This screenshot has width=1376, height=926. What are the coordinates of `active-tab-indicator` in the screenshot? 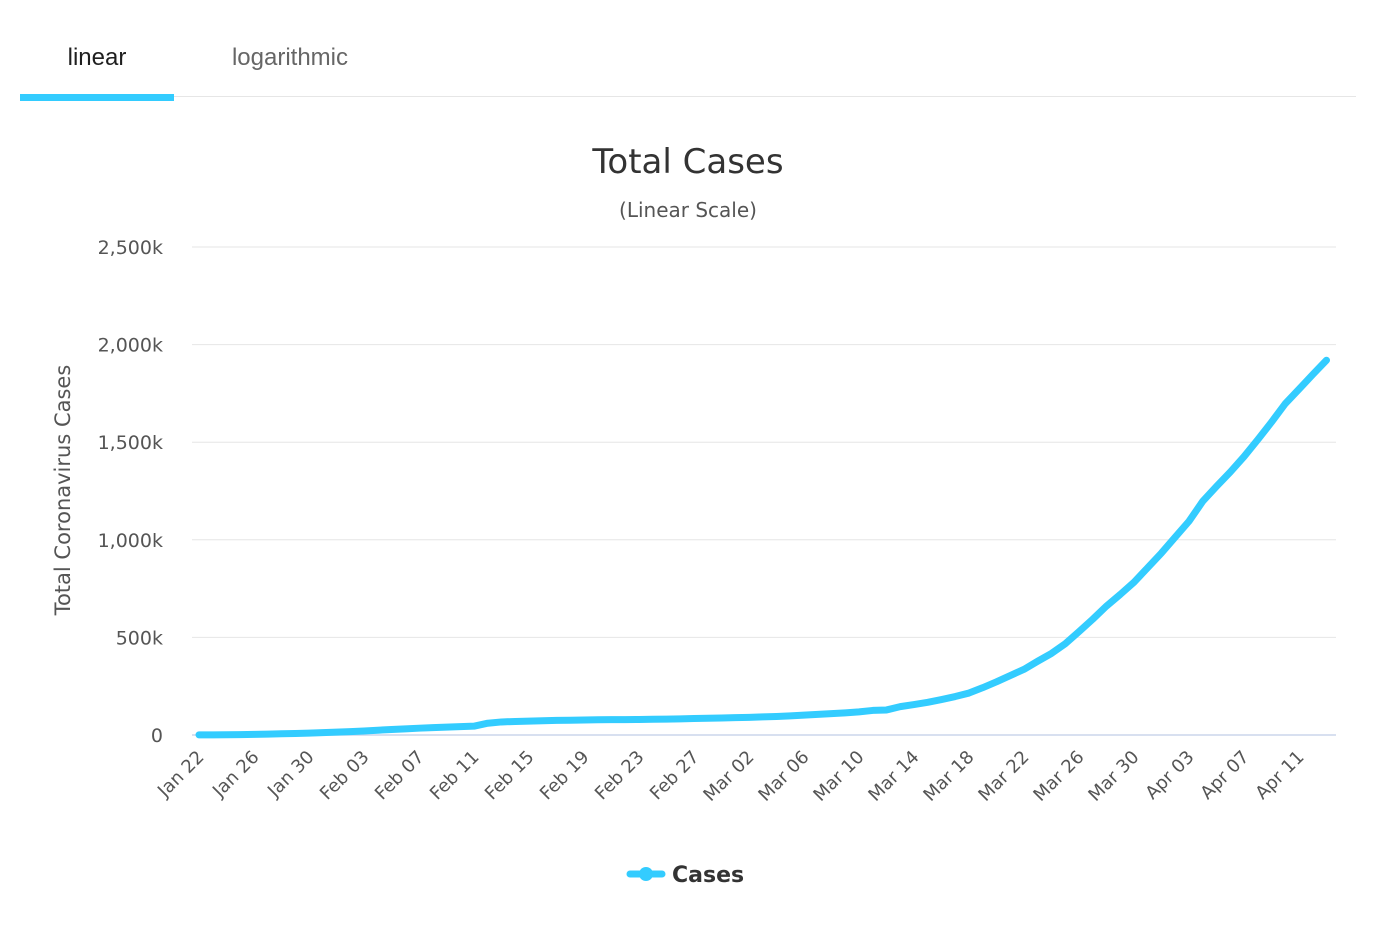 It's located at (97, 97).